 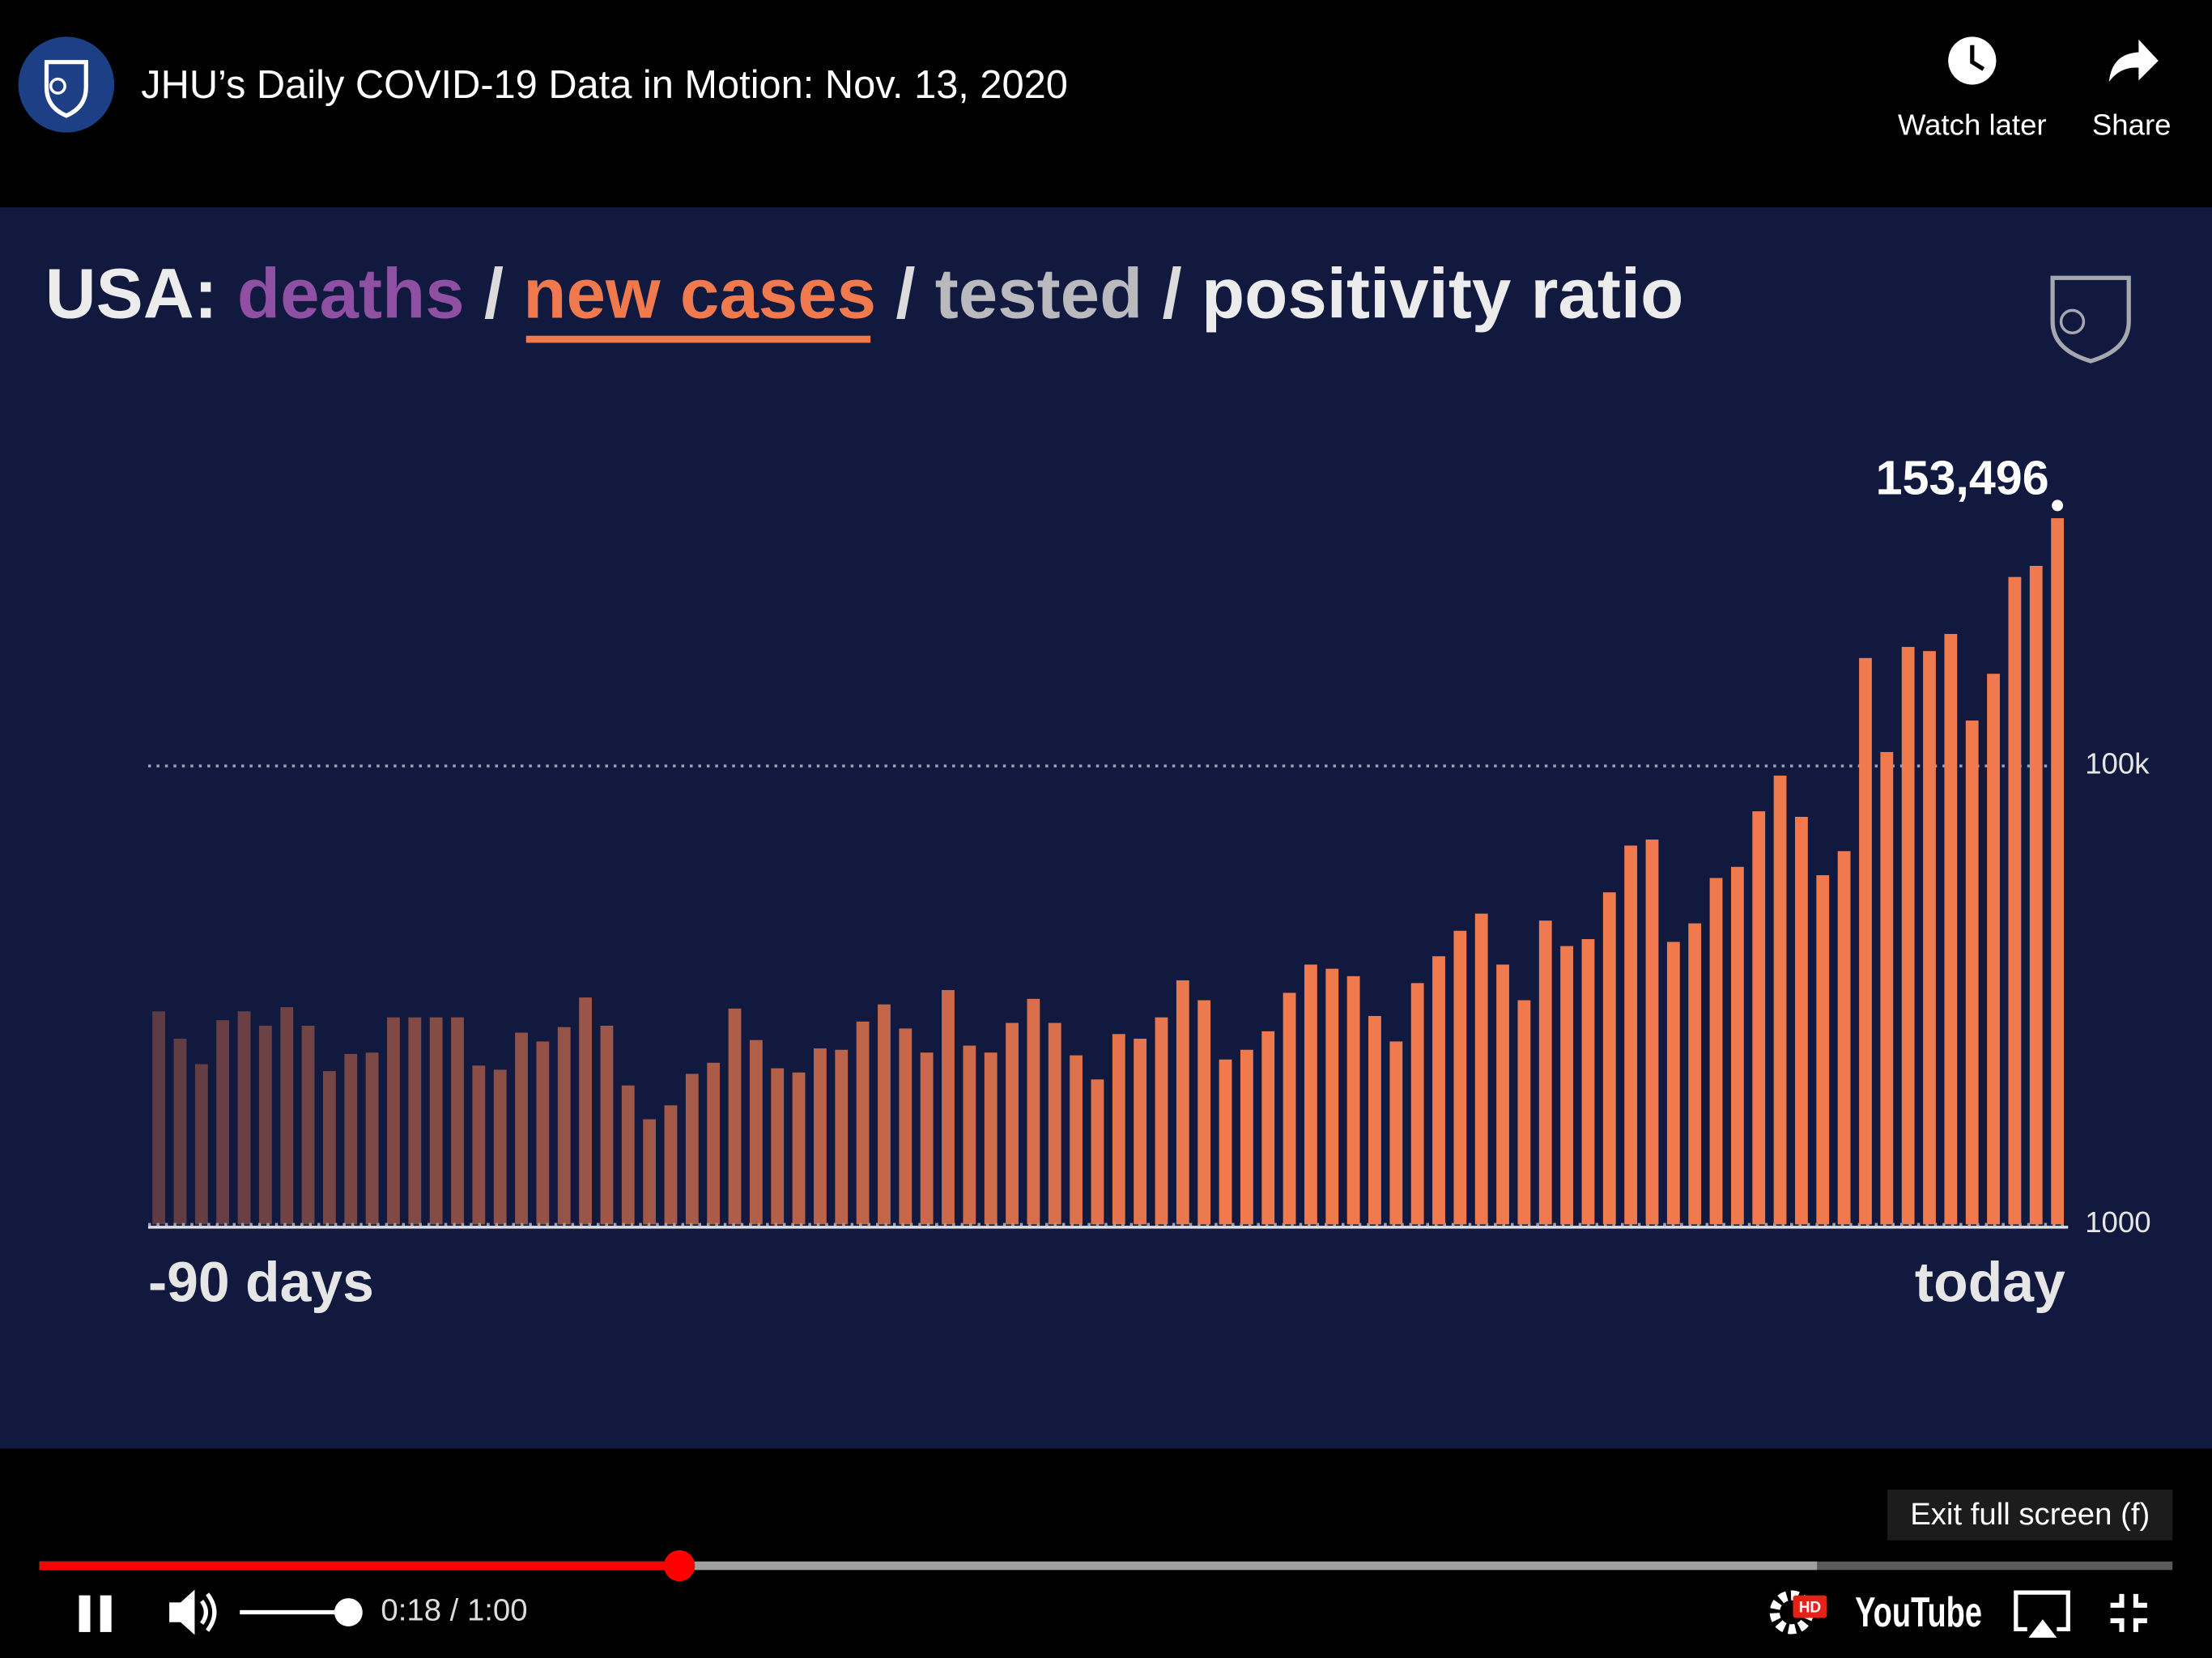 I want to click on title-part: positivity ratio, so click(x=1443, y=293).